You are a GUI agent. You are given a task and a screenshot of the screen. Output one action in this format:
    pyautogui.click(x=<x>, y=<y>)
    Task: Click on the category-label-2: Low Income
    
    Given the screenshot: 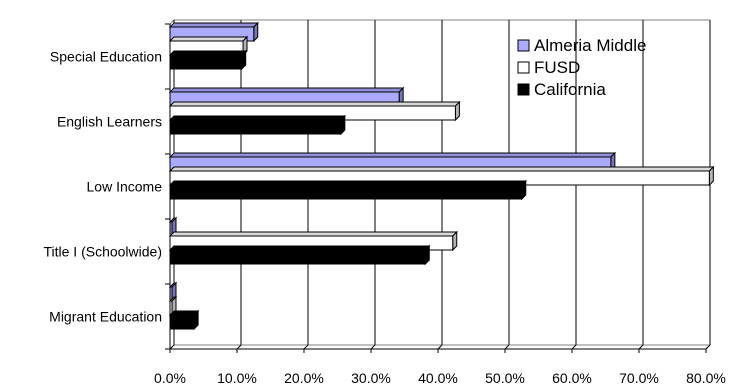 What is the action you would take?
    pyautogui.click(x=125, y=187)
    